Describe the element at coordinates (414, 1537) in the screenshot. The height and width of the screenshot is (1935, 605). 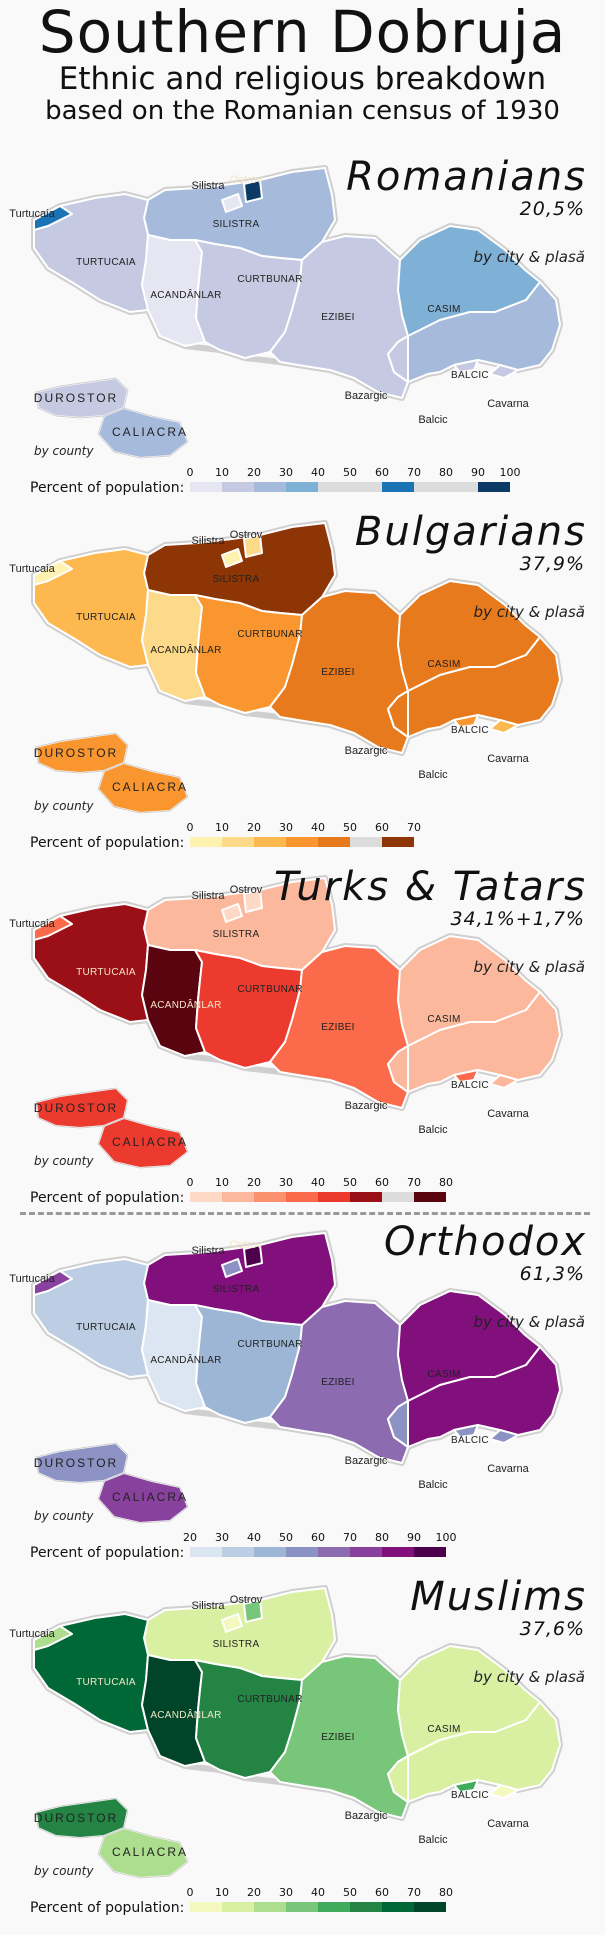
I see `legend-tick: 90` at that location.